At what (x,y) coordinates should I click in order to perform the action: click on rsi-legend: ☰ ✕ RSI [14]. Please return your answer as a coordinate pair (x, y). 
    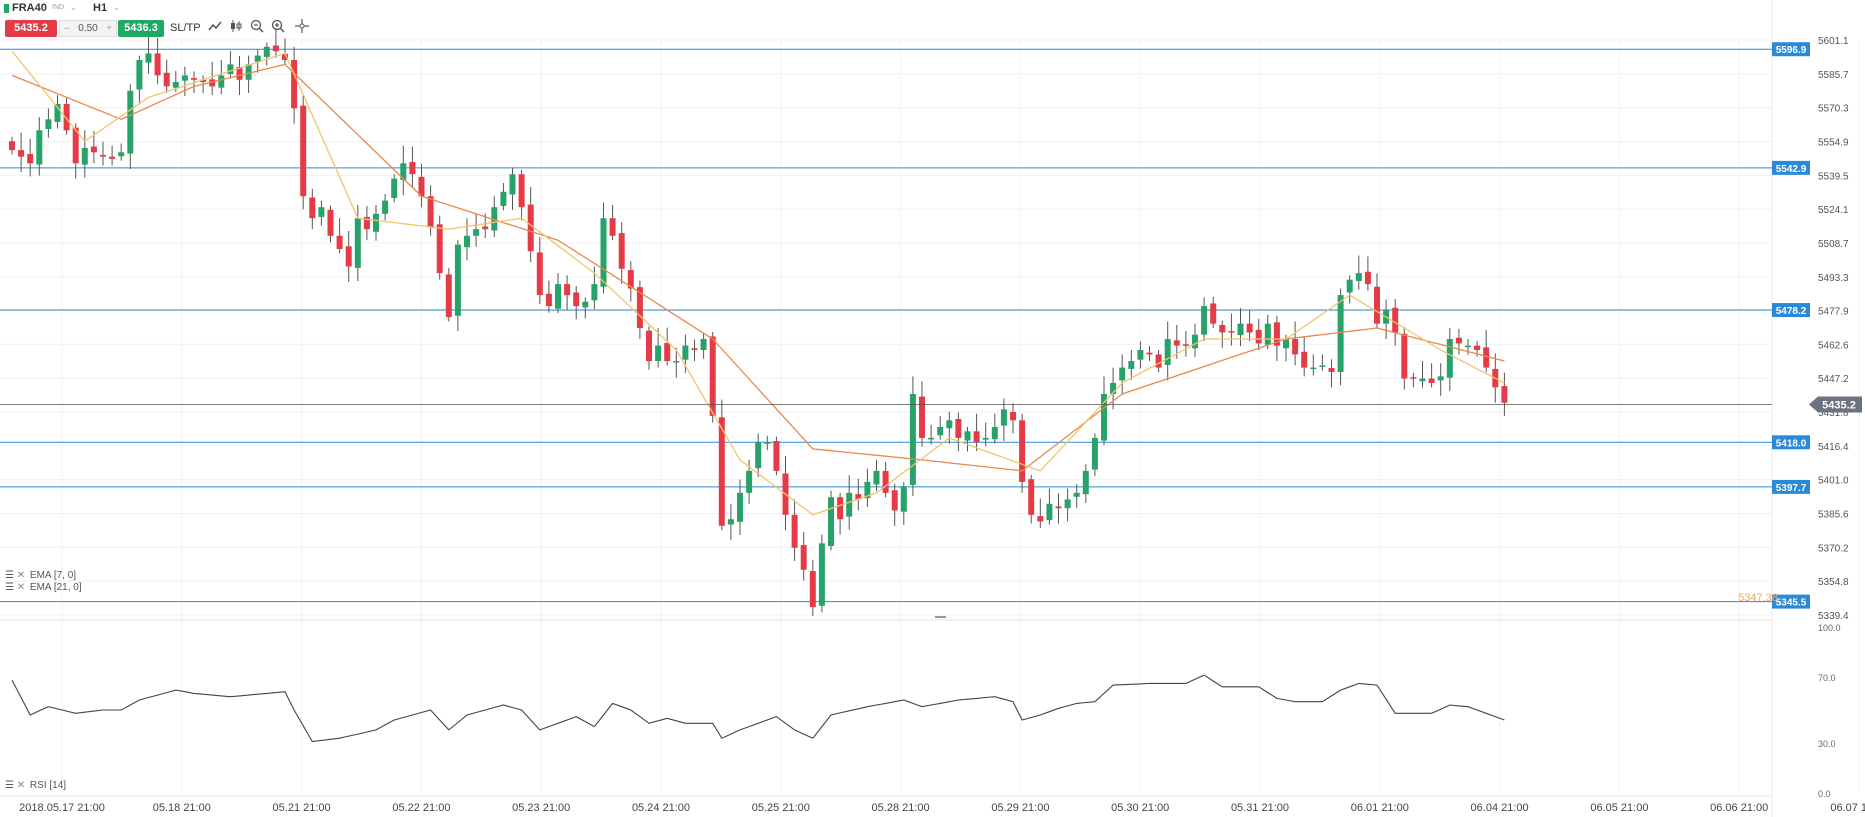
    Looking at the image, I should click on (35, 785).